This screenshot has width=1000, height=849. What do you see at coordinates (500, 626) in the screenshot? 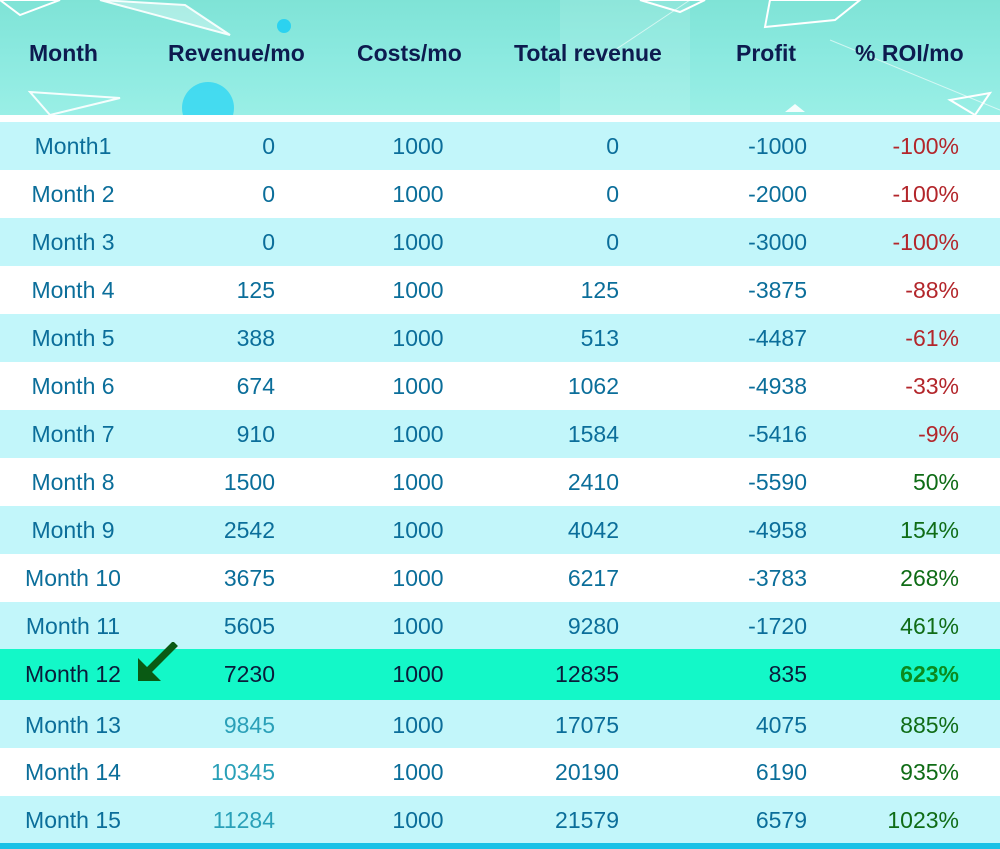
I see `table-row: Month 11 5605 1000 9280 -1720 461%` at bounding box center [500, 626].